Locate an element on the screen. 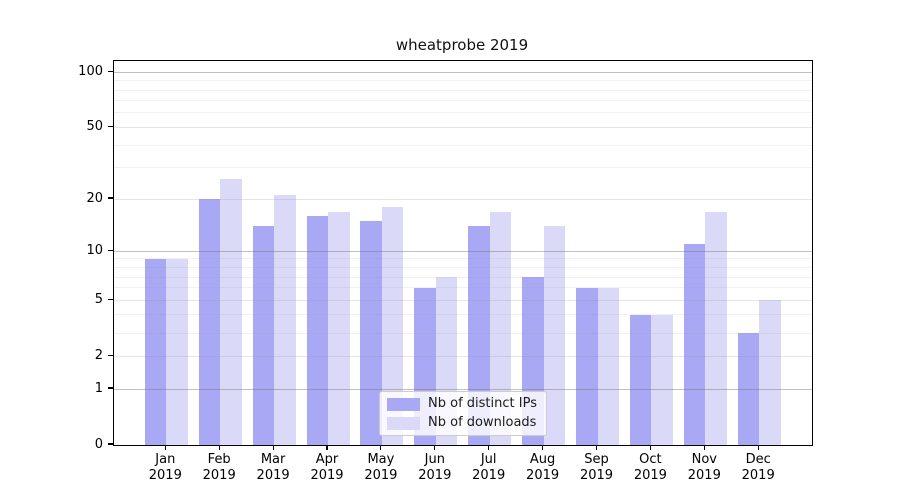 This screenshot has width=900, height=500. legend-swatch-distinct-ips is located at coordinates (404, 404).